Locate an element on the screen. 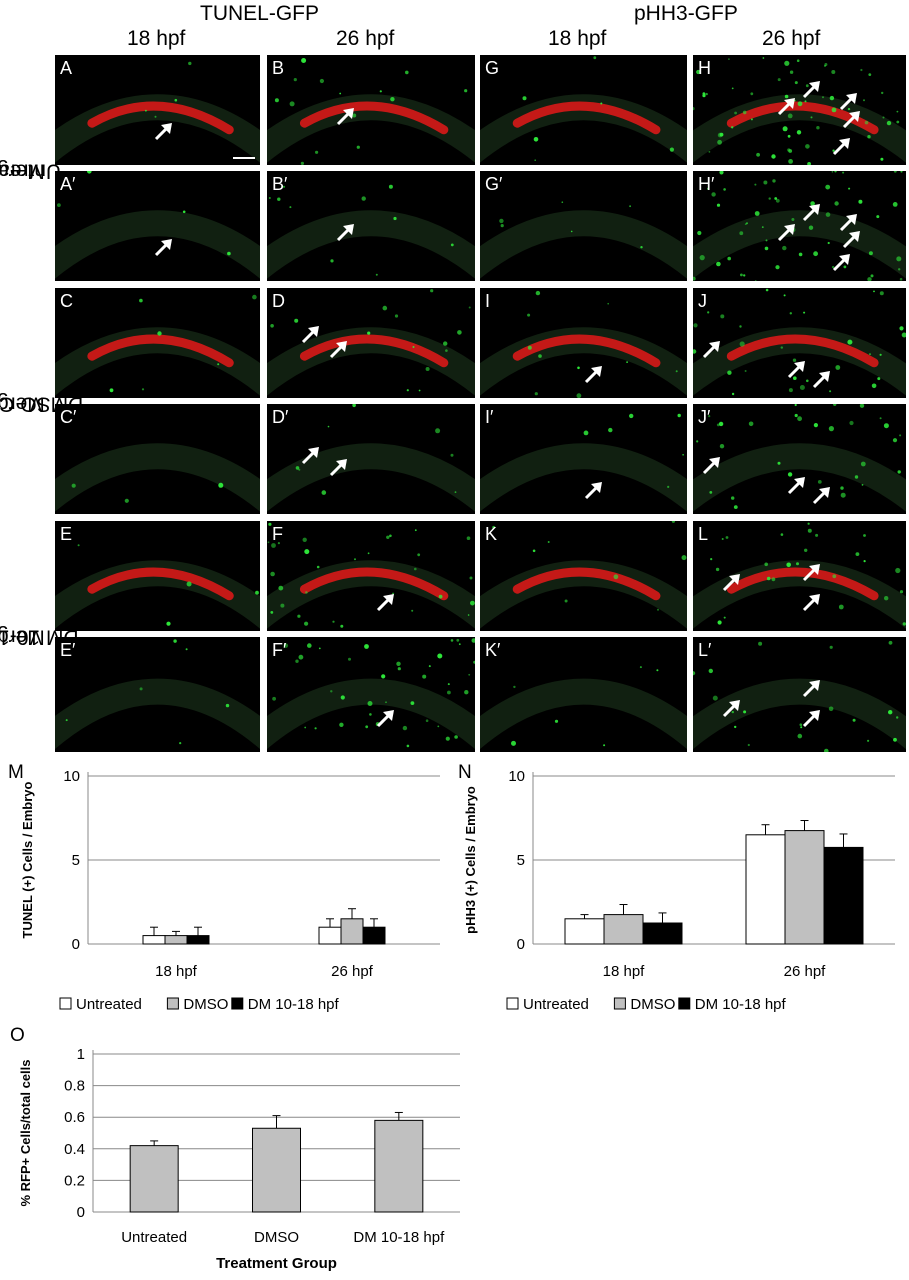 The height and width of the screenshot is (1280, 909). bar is located at coordinates (176, 940).